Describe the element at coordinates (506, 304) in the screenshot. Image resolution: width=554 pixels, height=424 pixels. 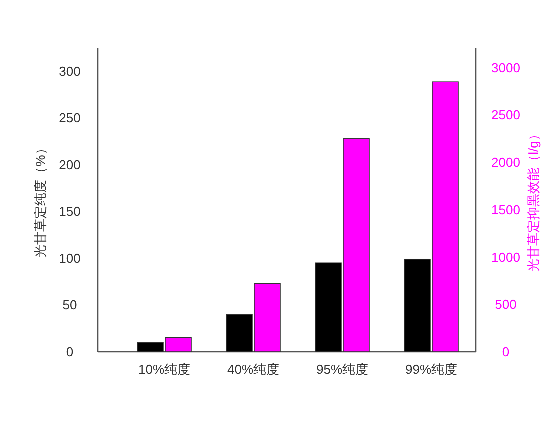
I see `y2-tick-label: 500` at that location.